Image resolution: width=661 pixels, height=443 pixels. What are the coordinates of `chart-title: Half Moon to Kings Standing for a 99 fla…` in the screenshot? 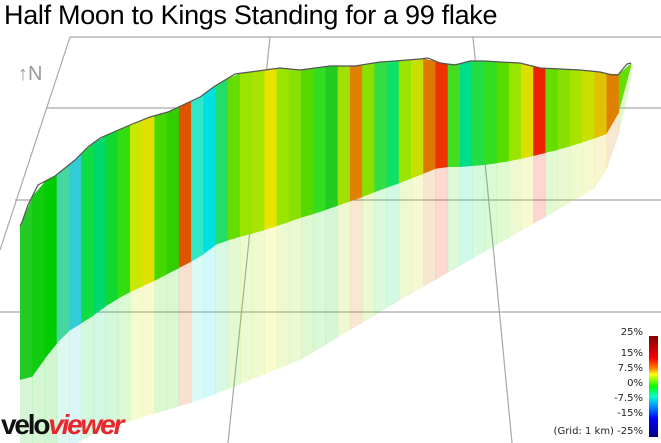 It's located at (251, 15).